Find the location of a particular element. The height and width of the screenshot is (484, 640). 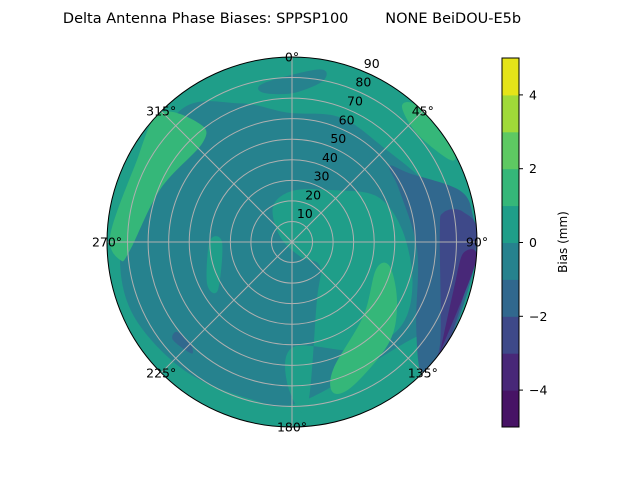

radial-tick-label: 90 is located at coordinates (372, 63).